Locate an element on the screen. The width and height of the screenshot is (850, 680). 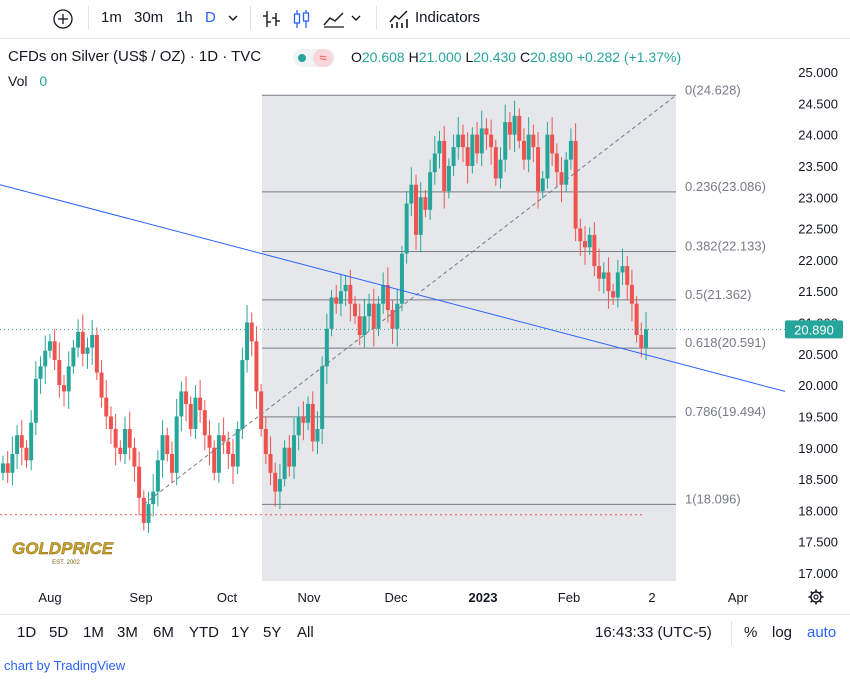
fibonacci-level-label: 0.618(20.591) is located at coordinates (725, 342).